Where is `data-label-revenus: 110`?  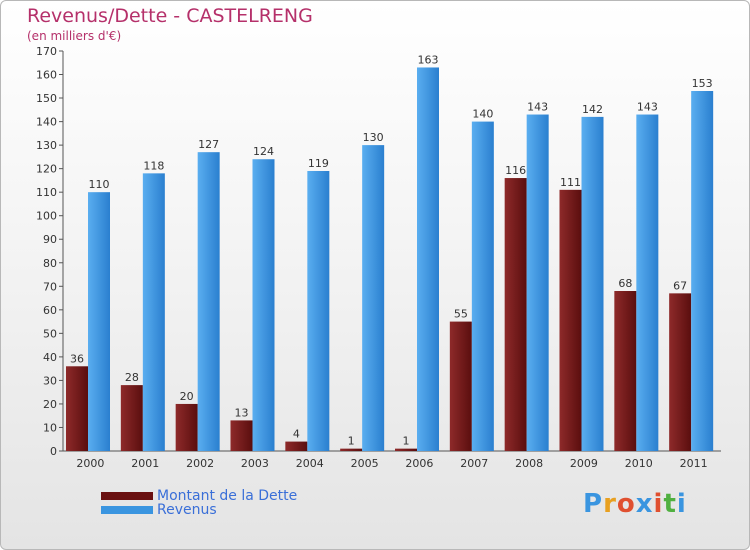
data-label-revenus: 110 is located at coordinates (99, 184).